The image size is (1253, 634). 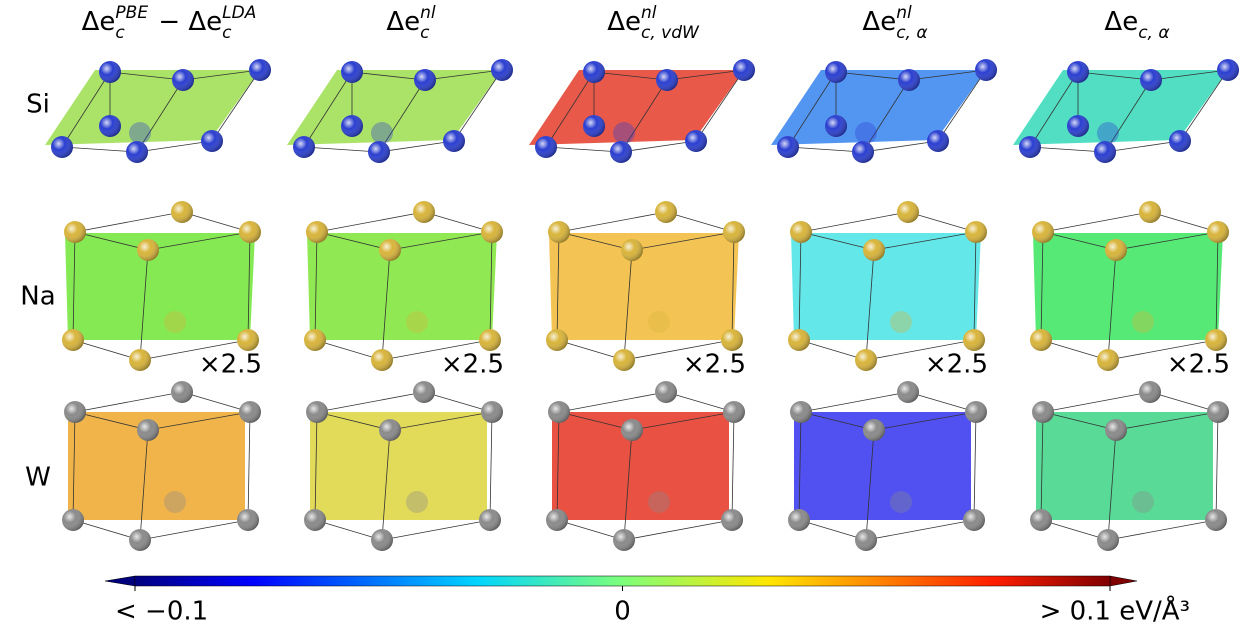 I want to click on row-label: Si, so click(x=38, y=105).